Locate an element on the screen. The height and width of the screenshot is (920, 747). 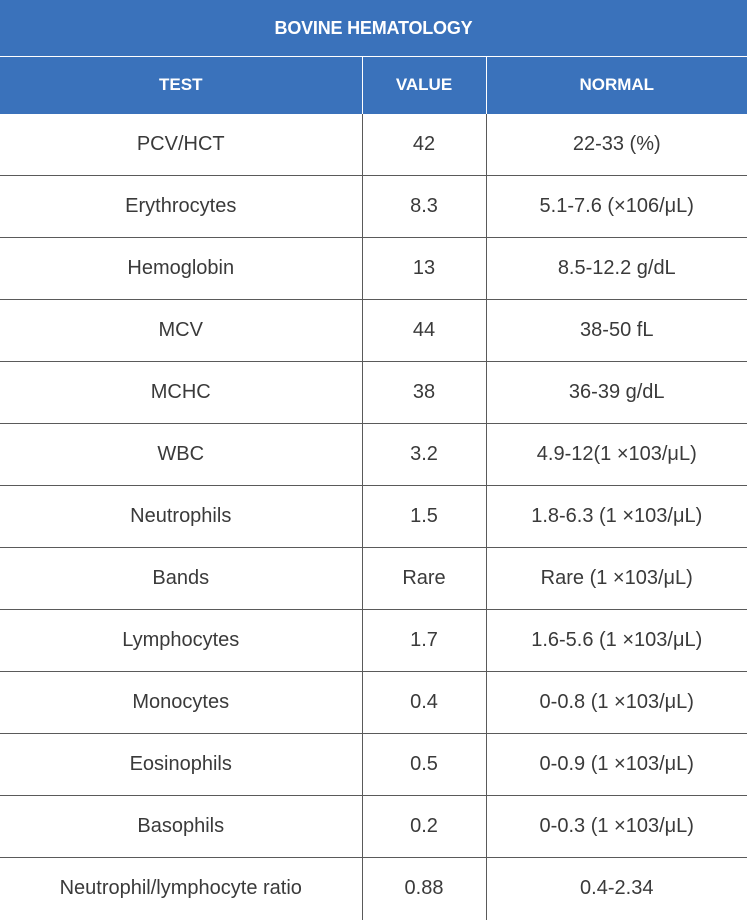
table-row: Erythrocytes 8.3 5.1-7.6 (×106/μL) is located at coordinates (373, 206).